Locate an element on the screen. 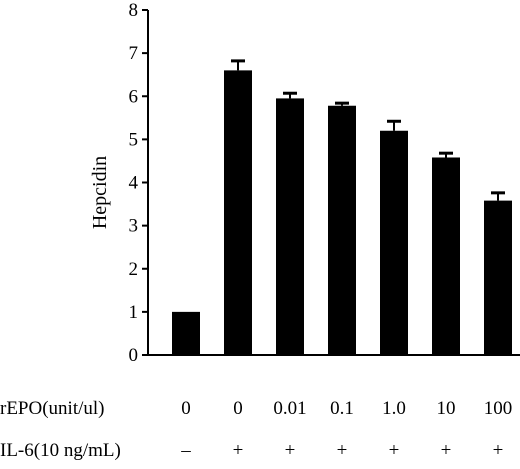  y-tick-label: 6 is located at coordinates (134, 96).